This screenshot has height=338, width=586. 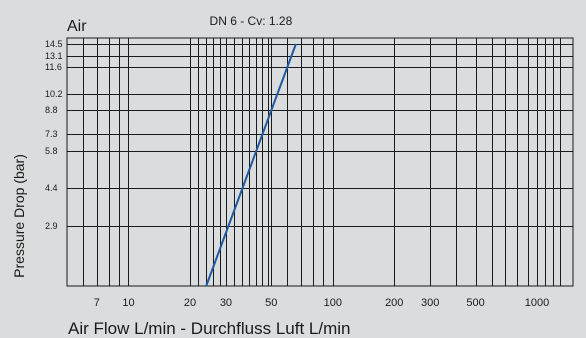 What do you see at coordinates (54, 44) in the screenshot?
I see `y-tick-label: 14.5` at bounding box center [54, 44].